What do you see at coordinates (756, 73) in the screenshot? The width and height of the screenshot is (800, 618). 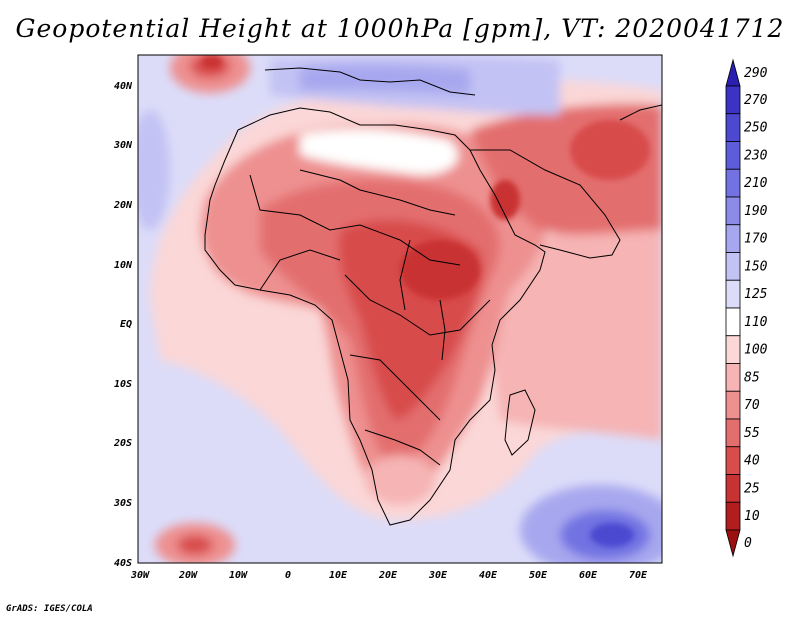 I see `colorbar-label: 290` at bounding box center [756, 73].